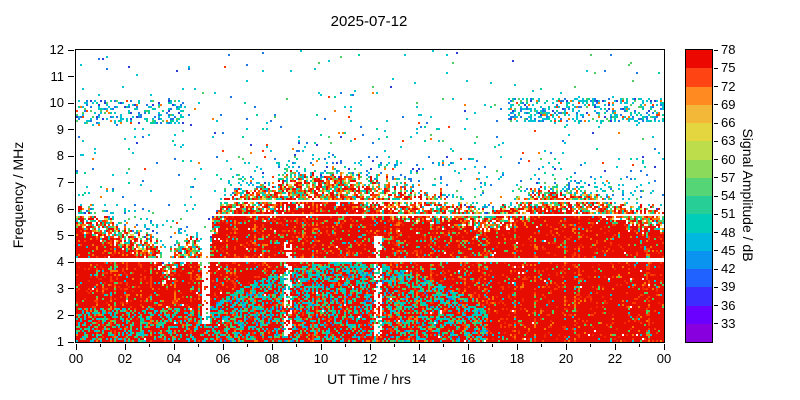  Describe the element at coordinates (615, 358) in the screenshot. I see `x-tick-label: 22` at that location.